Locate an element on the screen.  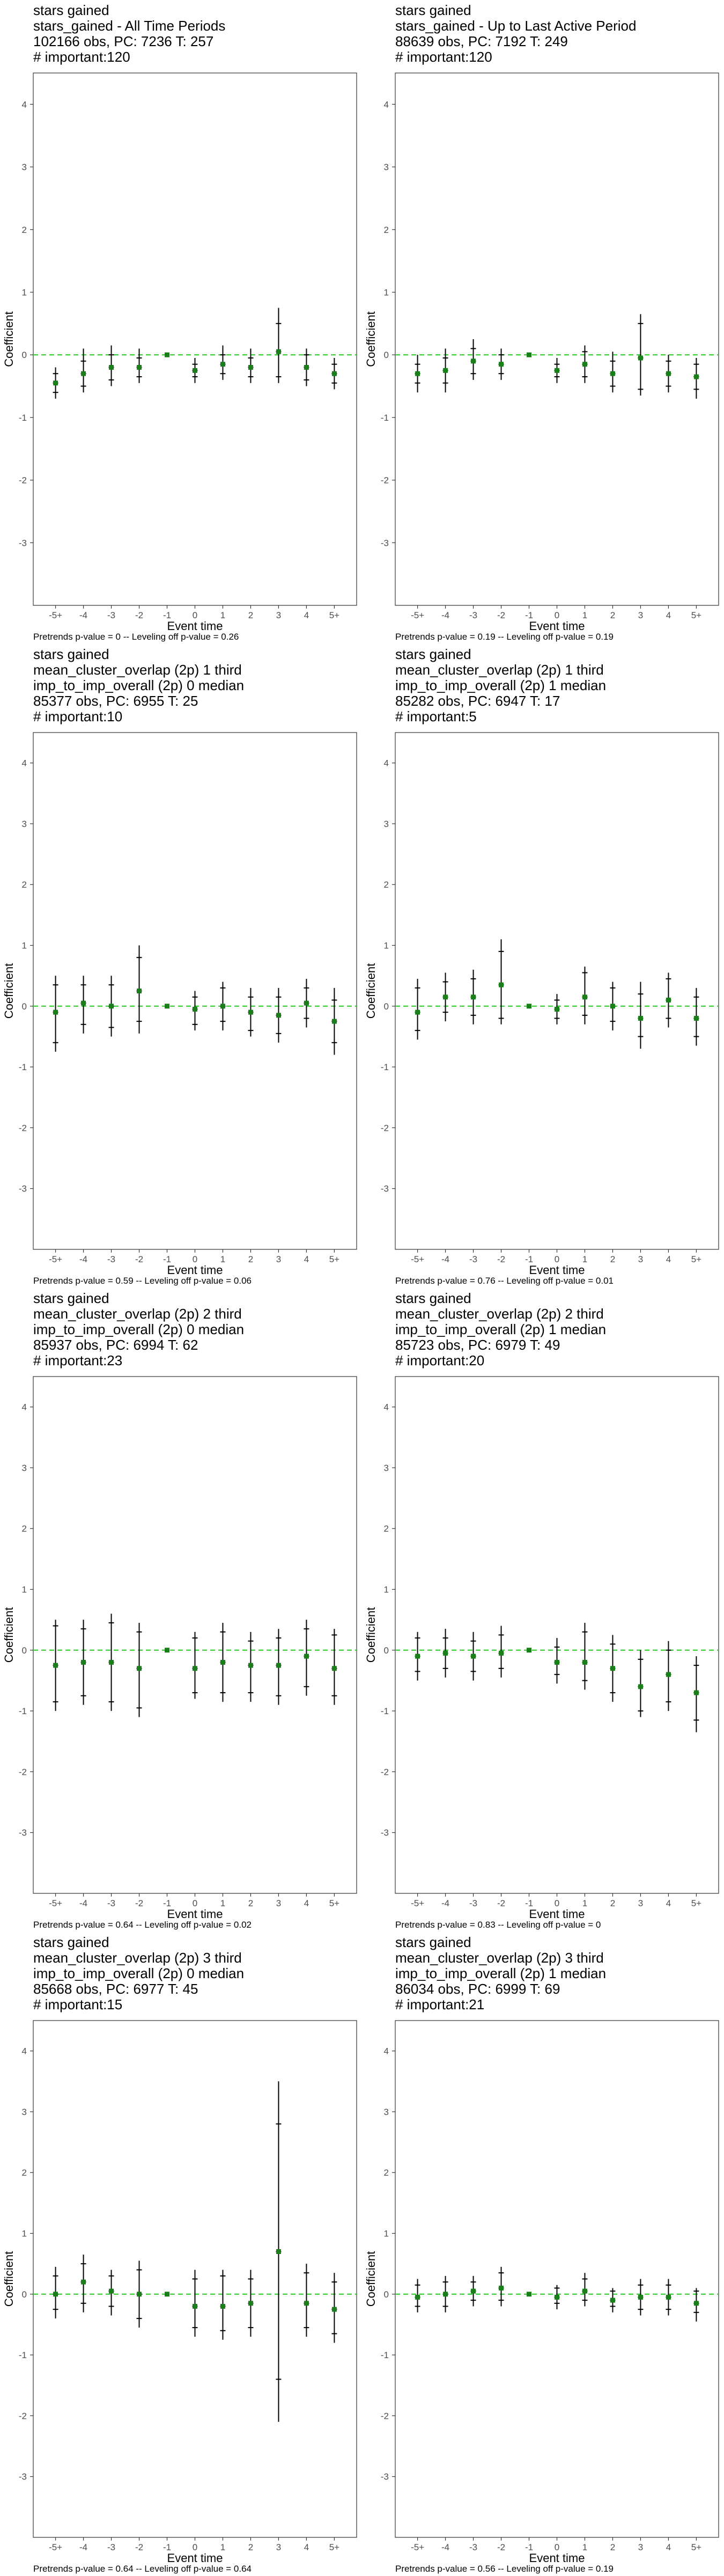
y-tick-label: 2 is located at coordinates (24, 2173).